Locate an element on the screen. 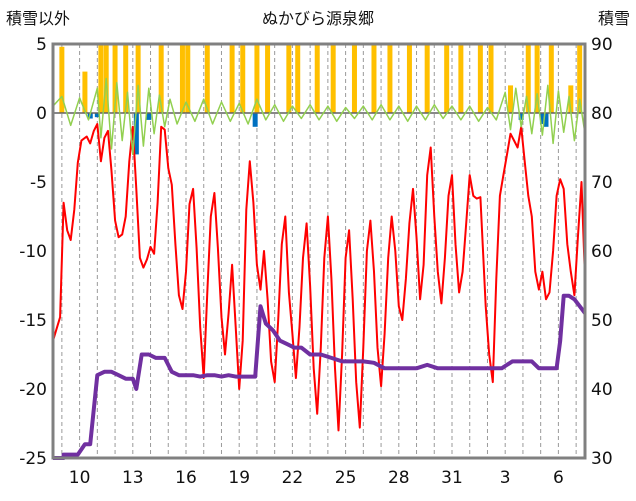 The width and height of the screenshot is (636, 501). left-tick-label: -25 is located at coordinates (33, 459).